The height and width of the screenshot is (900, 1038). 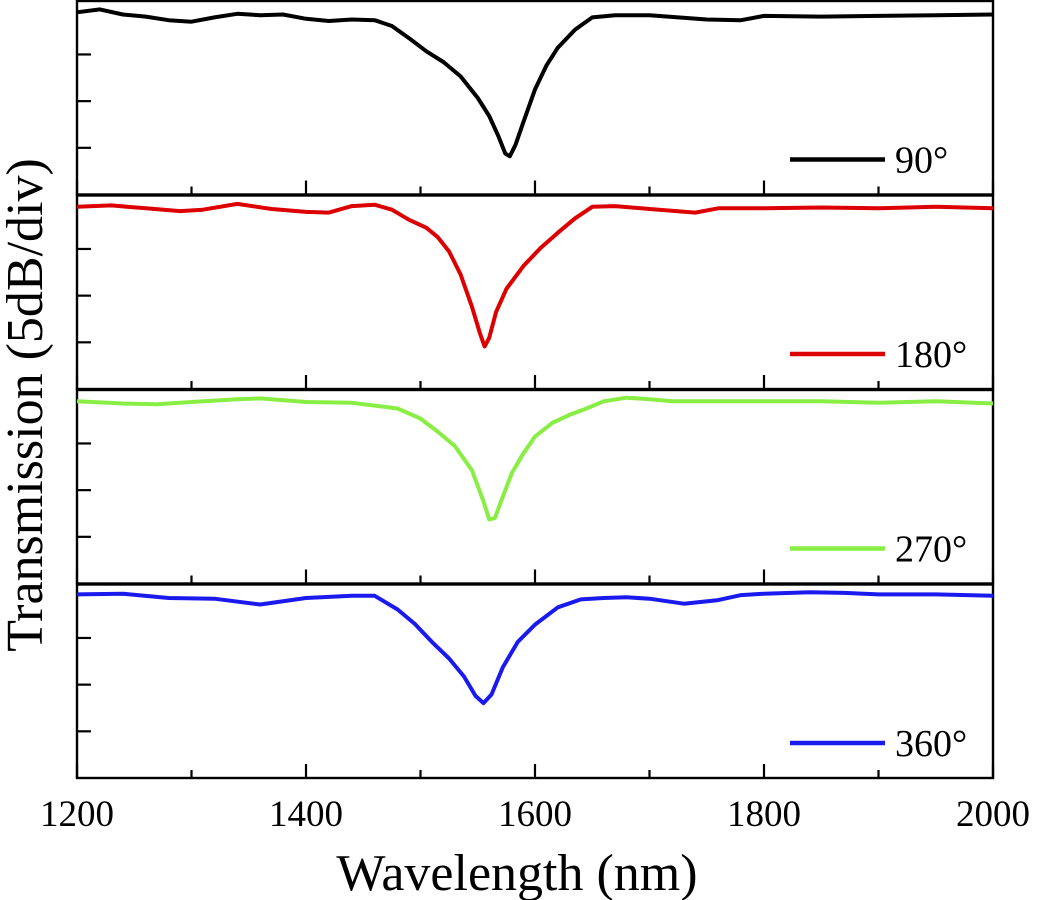 I want to click on legend-label: 90°, so click(x=921, y=160).